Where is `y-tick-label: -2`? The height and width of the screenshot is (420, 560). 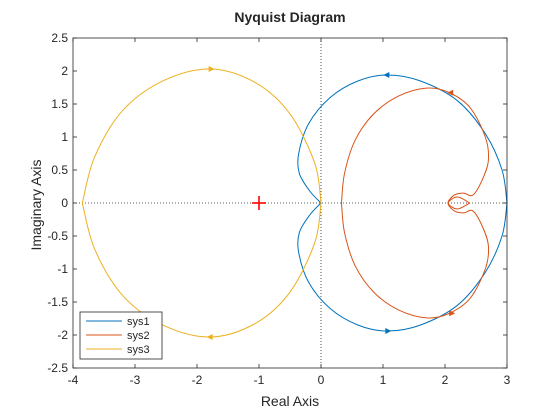 y-tick-label: -2 is located at coordinates (62, 335).